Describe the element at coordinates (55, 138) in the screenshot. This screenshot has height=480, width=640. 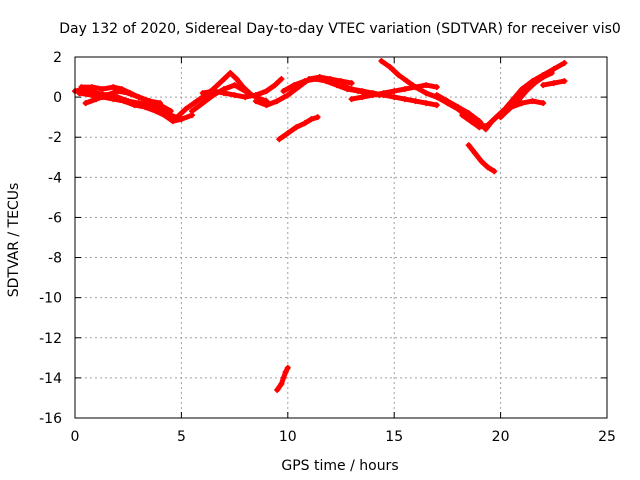
I see `y-tick-label: -2` at that location.